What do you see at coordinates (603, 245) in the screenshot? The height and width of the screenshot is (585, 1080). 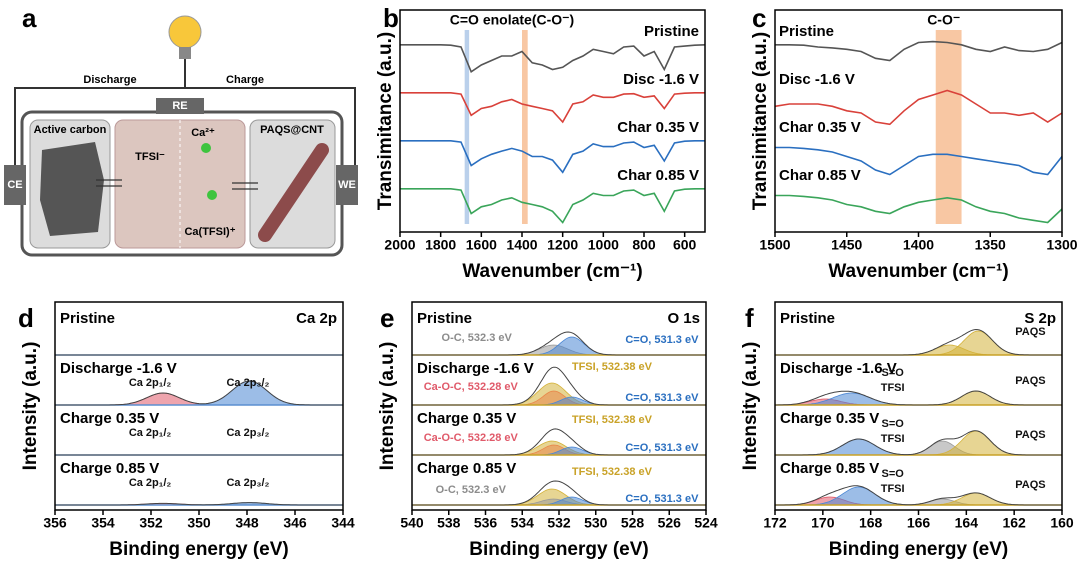 I see `x-tick-label: 1000` at bounding box center [603, 245].